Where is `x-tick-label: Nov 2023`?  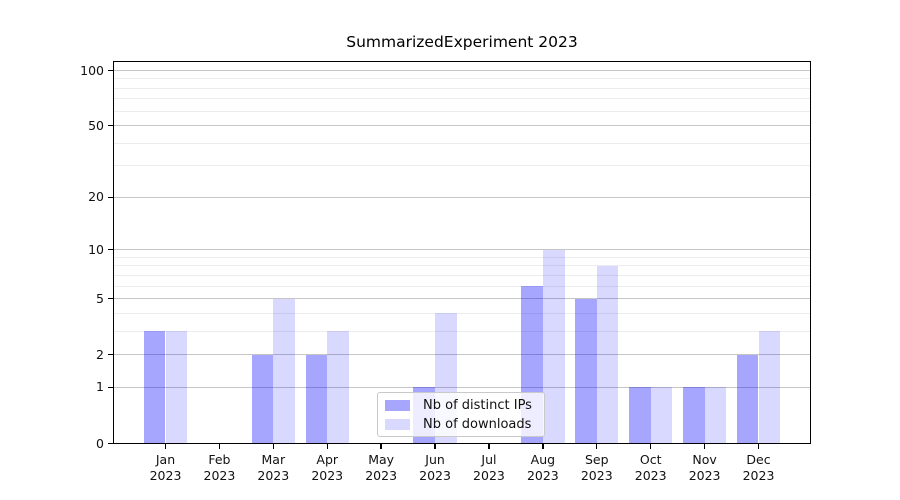
x-tick-label: Nov 2023 is located at coordinates (704, 467).